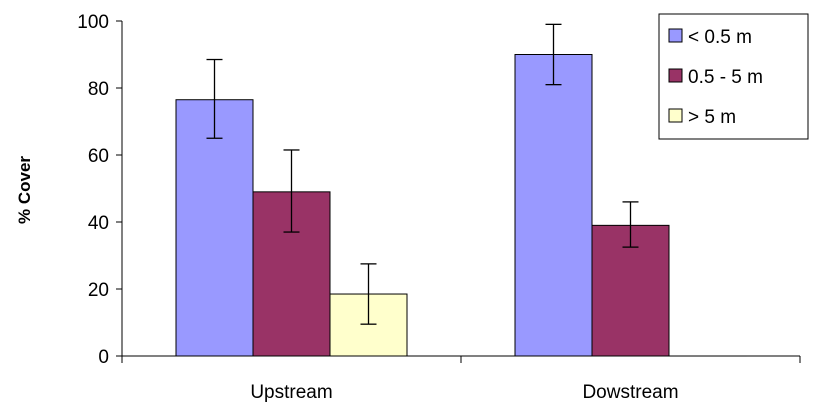  Describe the element at coordinates (291, 392) in the screenshot. I see `x-category-label: Upstream` at that location.